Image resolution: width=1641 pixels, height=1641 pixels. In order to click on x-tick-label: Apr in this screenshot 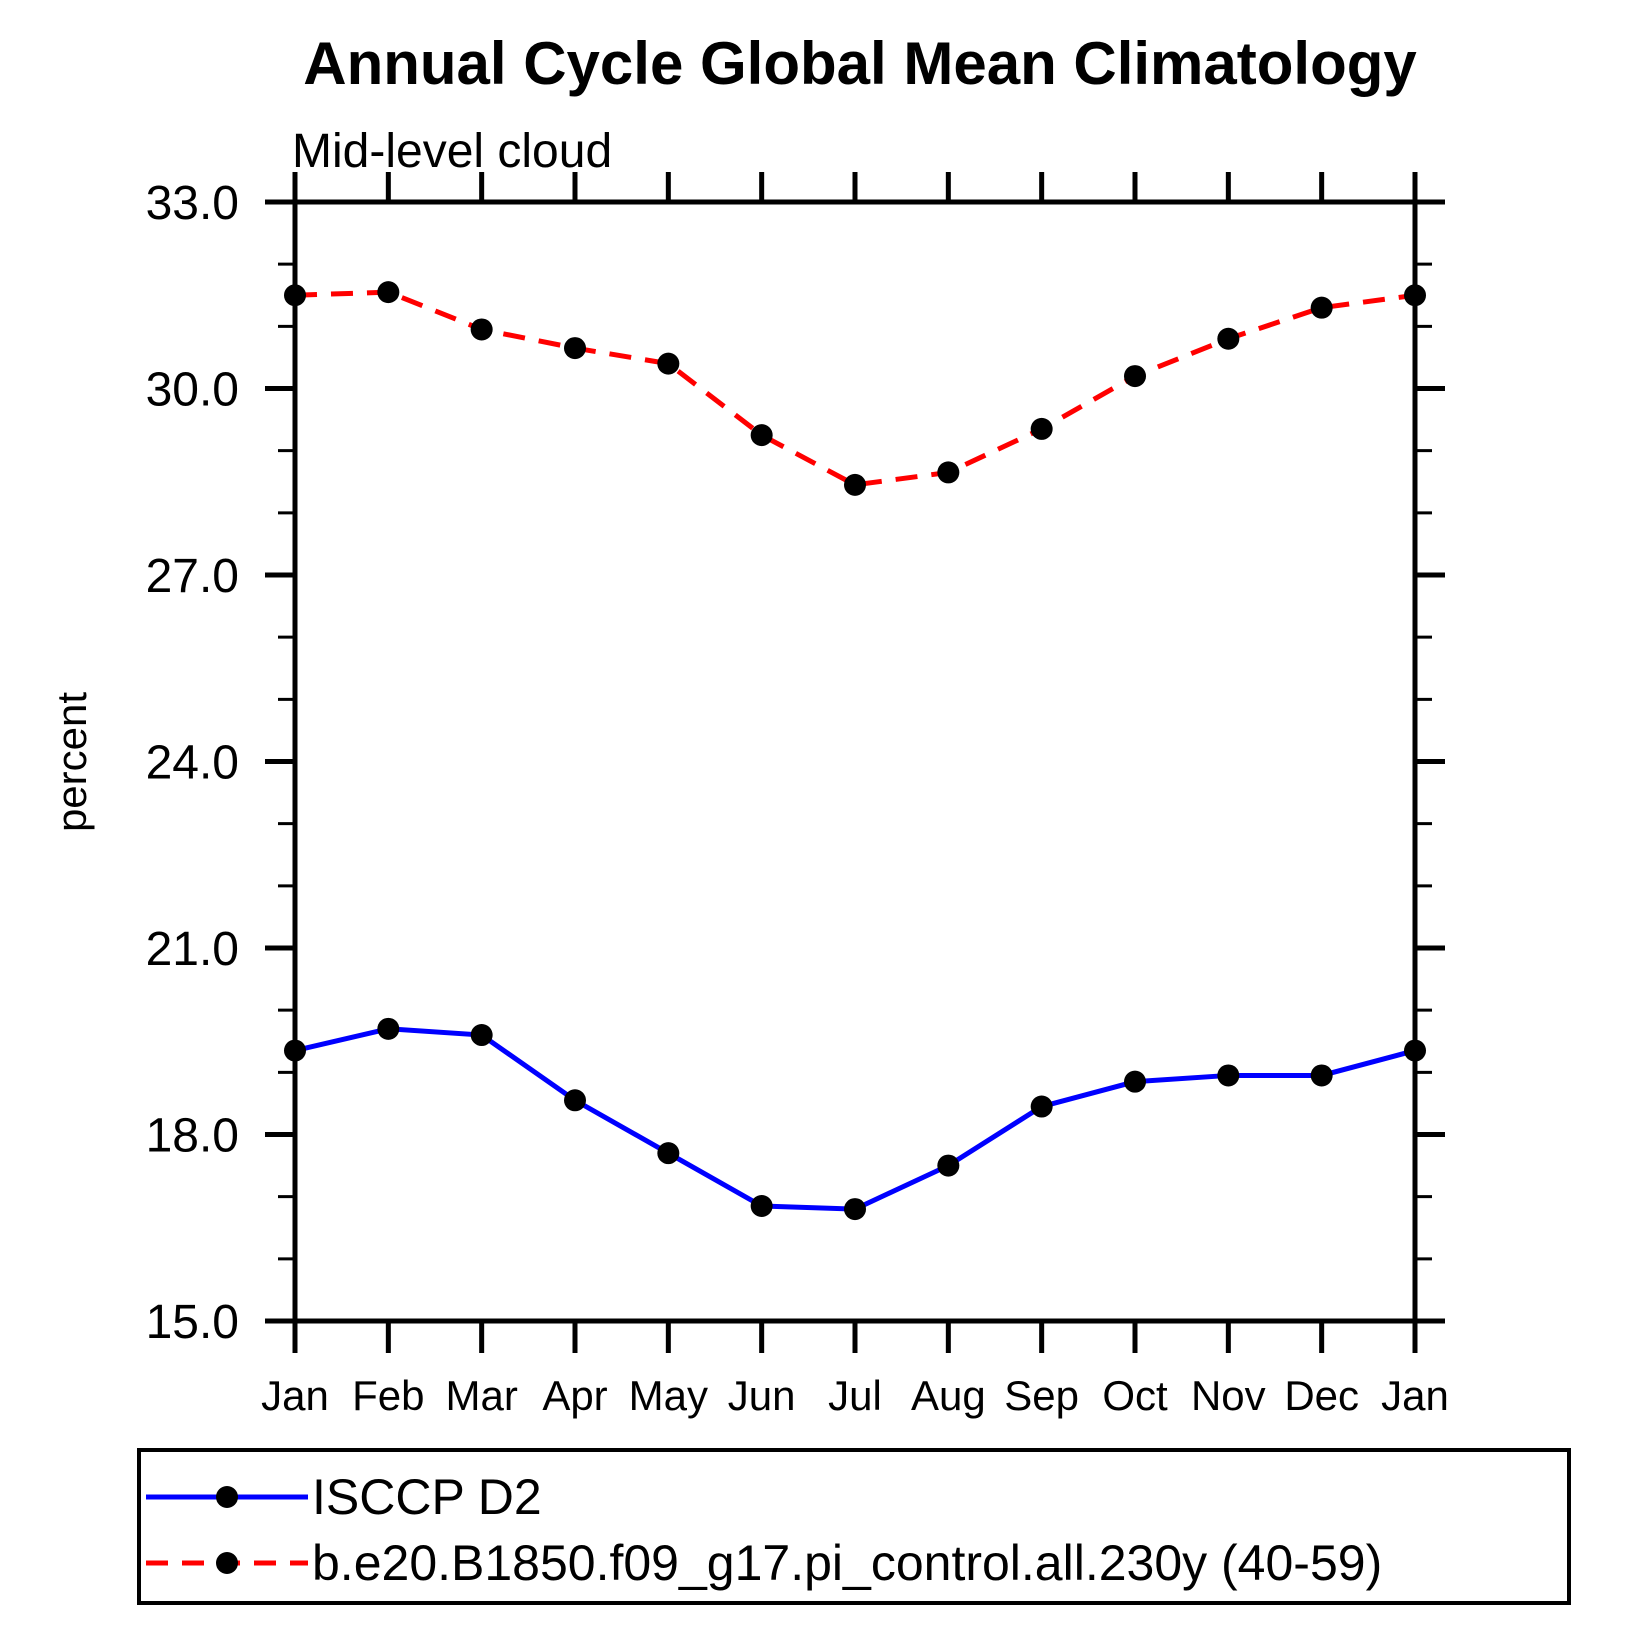, I will do `click(574, 1395)`.